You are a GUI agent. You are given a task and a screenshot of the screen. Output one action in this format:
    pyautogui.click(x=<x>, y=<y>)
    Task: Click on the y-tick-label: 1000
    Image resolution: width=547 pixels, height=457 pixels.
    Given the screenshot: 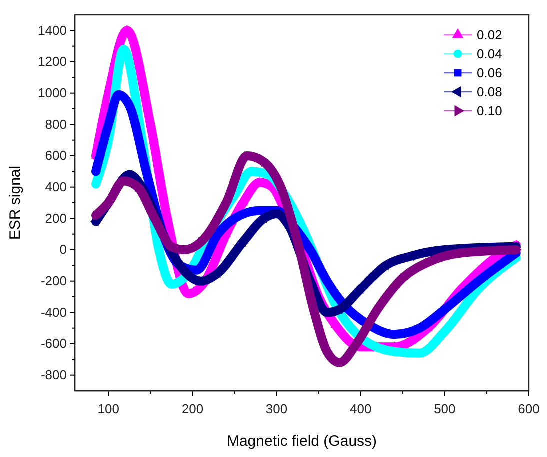 What is the action you would take?
    pyautogui.click(x=52, y=92)
    